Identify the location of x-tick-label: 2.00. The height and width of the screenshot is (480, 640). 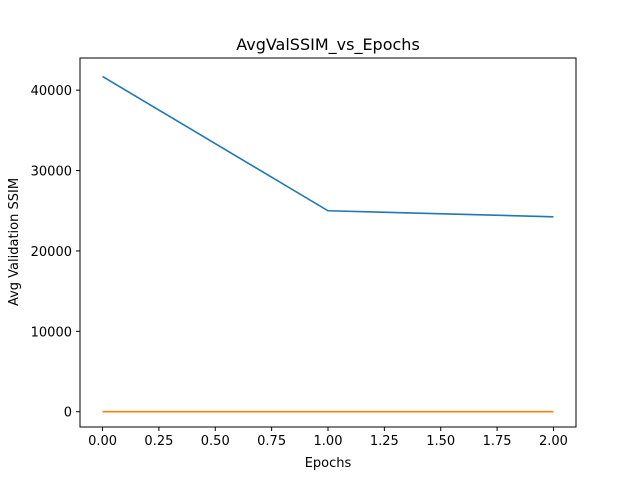
(553, 441).